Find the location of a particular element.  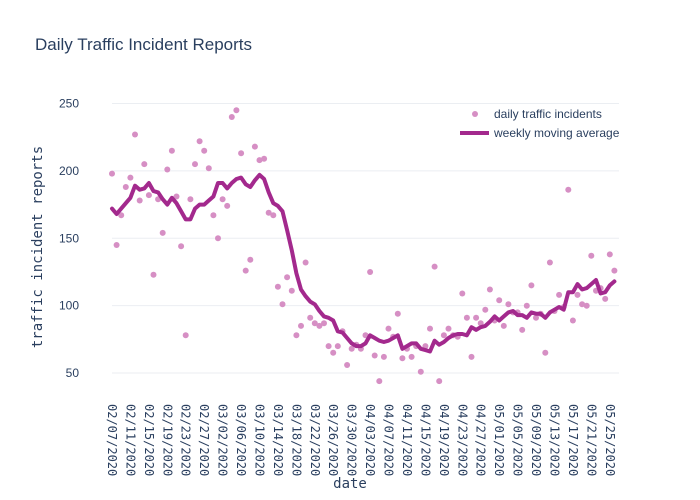

x-tick-label-4: 02/23/2020 is located at coordinates (186, 440).